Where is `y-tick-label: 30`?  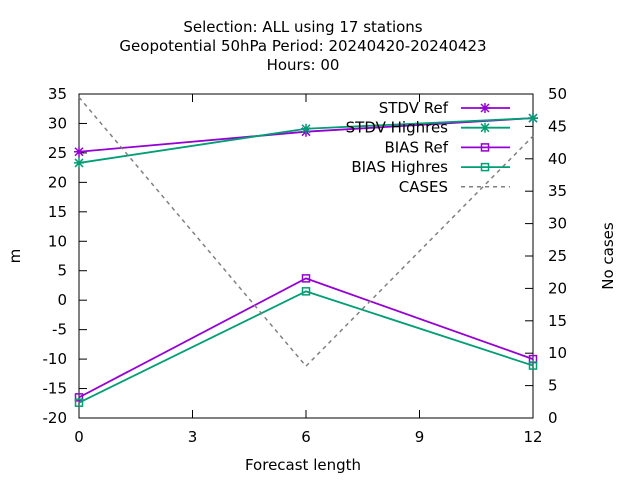 y-tick-label: 30 is located at coordinates (57, 123).